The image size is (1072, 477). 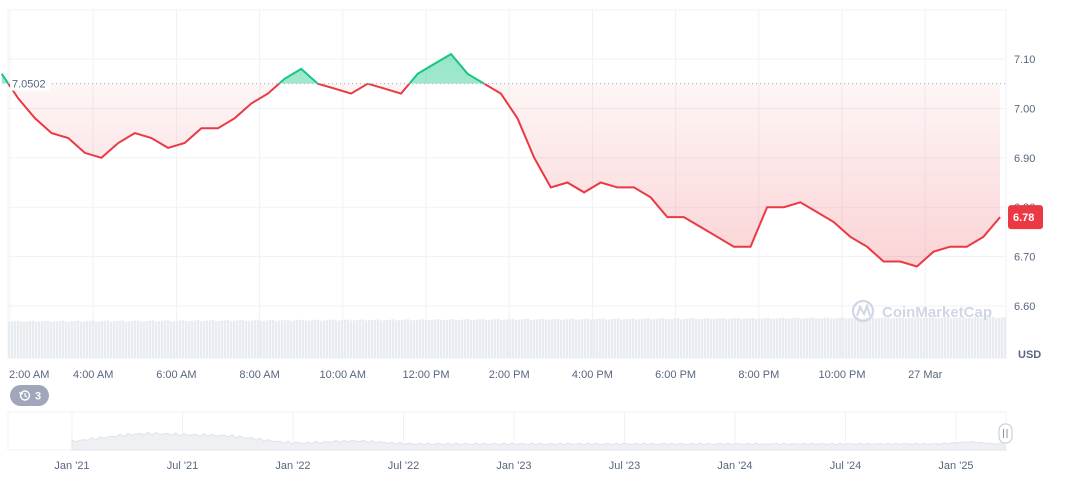 I want to click on navigator-tick-label: Jan '23, so click(x=513, y=466).